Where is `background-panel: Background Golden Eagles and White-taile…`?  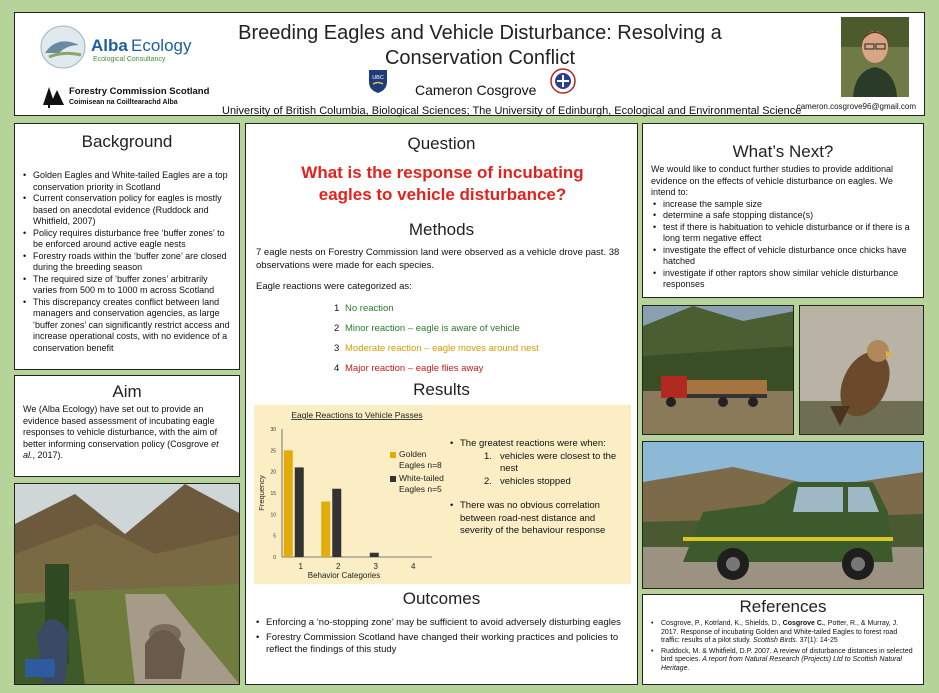 background-panel: Background Golden Eagles and White-taile… is located at coordinates (127, 246).